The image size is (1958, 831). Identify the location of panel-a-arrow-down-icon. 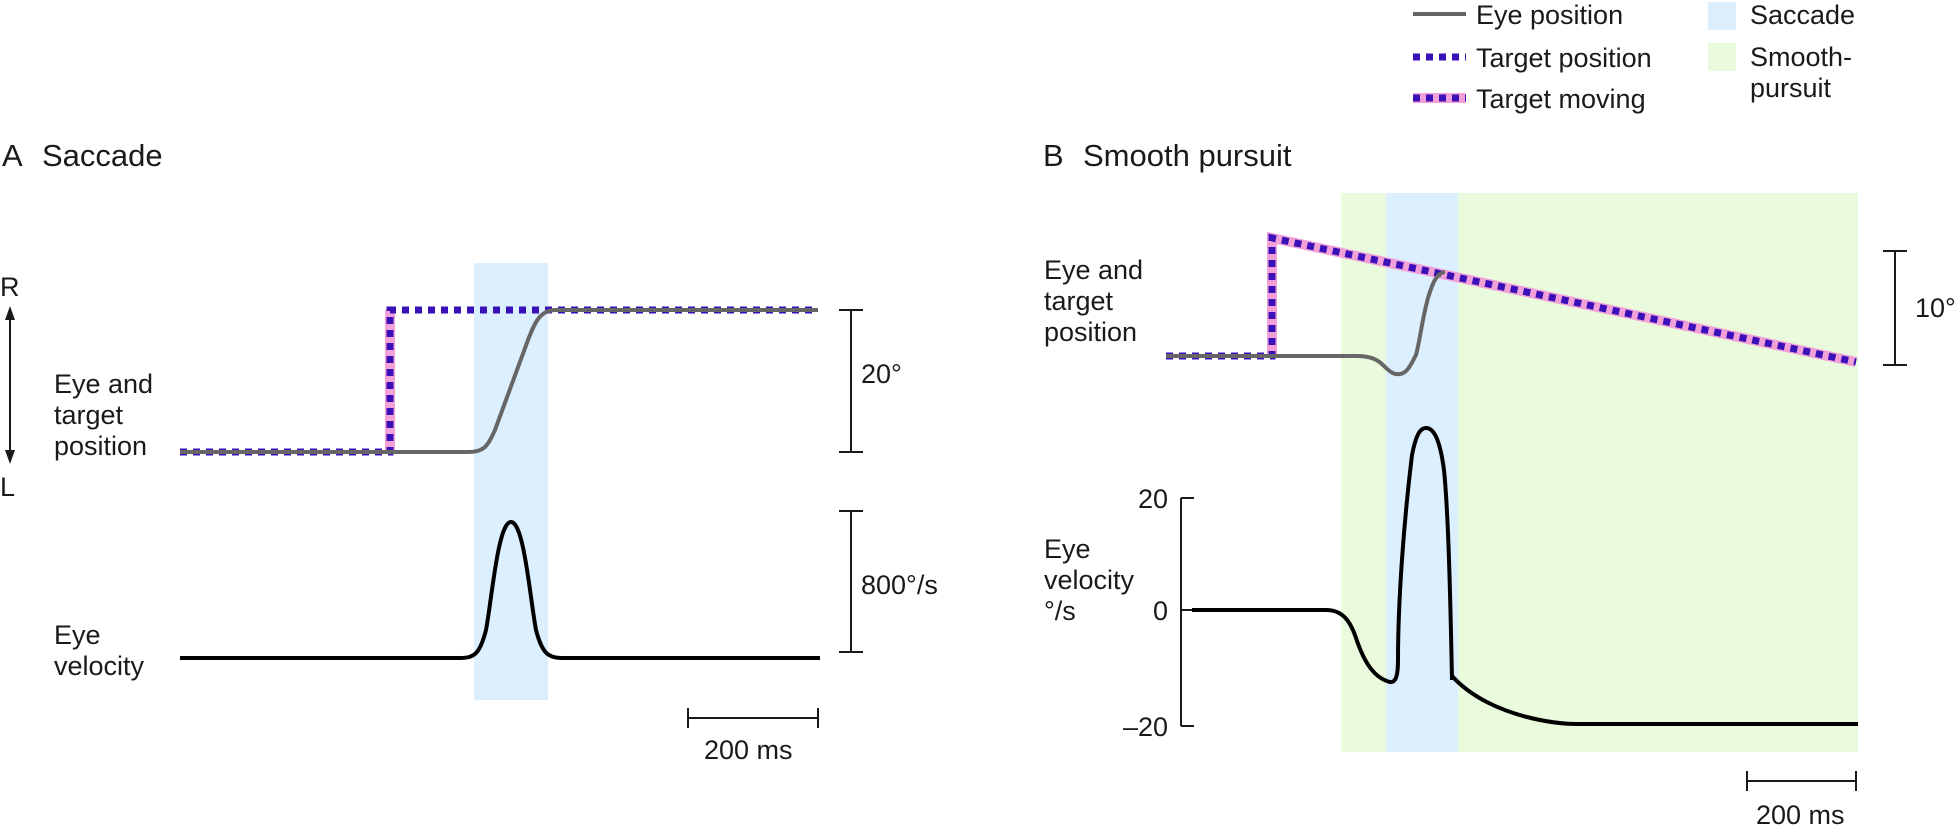
(10, 457).